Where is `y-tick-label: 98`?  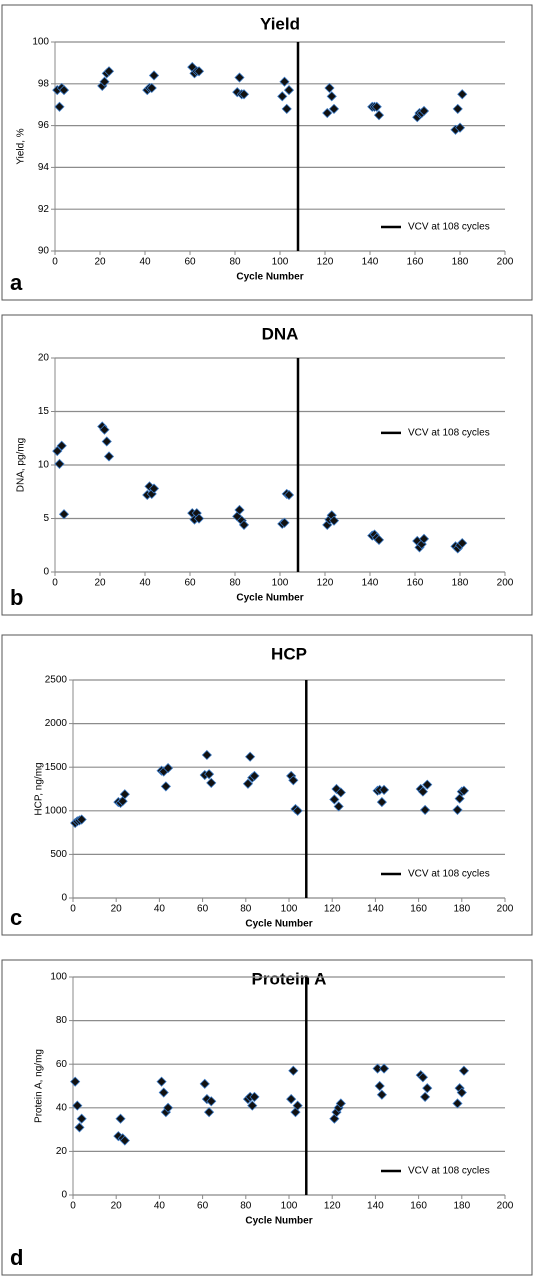 y-tick-label: 98 is located at coordinates (44, 83).